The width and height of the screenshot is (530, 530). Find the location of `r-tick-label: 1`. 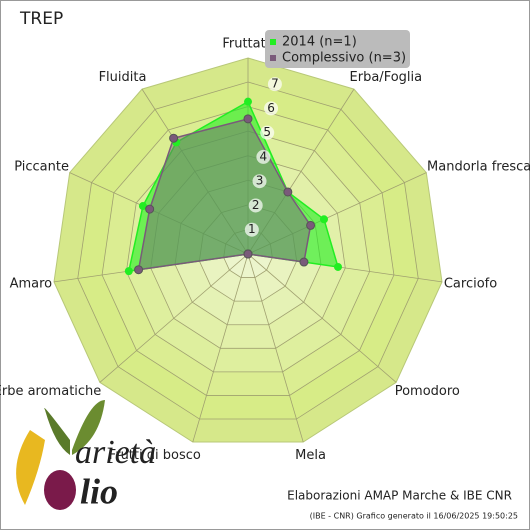

r-tick-label: 1 is located at coordinates (252, 229).